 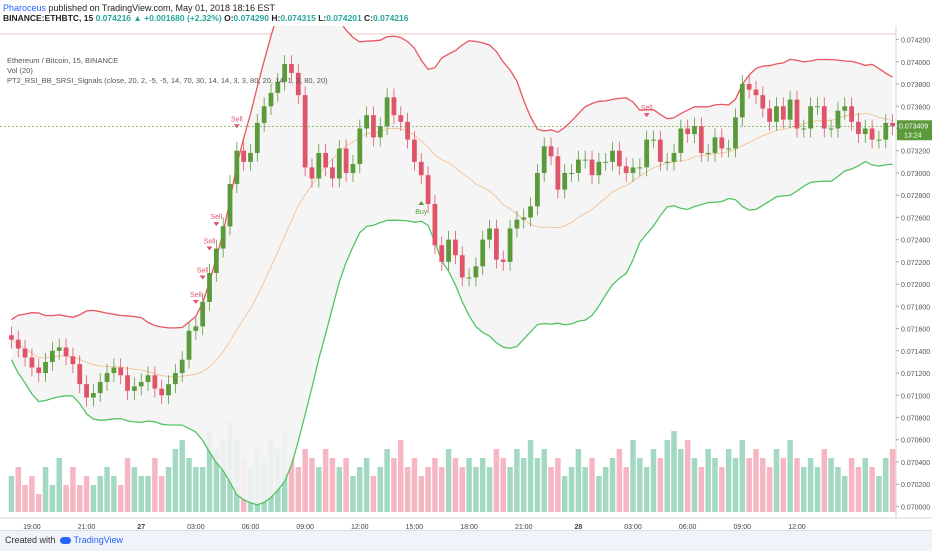 What do you see at coordinates (415, 527) in the screenshot?
I see `time-tick-label: 15:00` at bounding box center [415, 527].